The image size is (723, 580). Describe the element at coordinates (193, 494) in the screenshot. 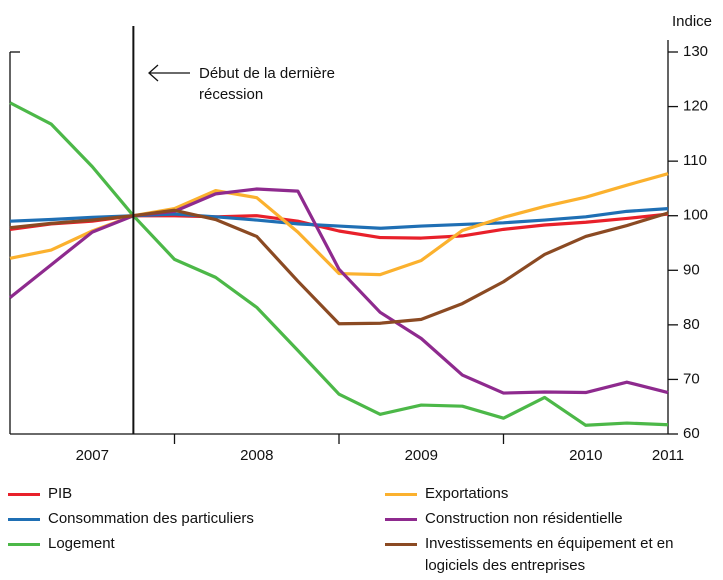

I see `legend-item: PIB` at that location.